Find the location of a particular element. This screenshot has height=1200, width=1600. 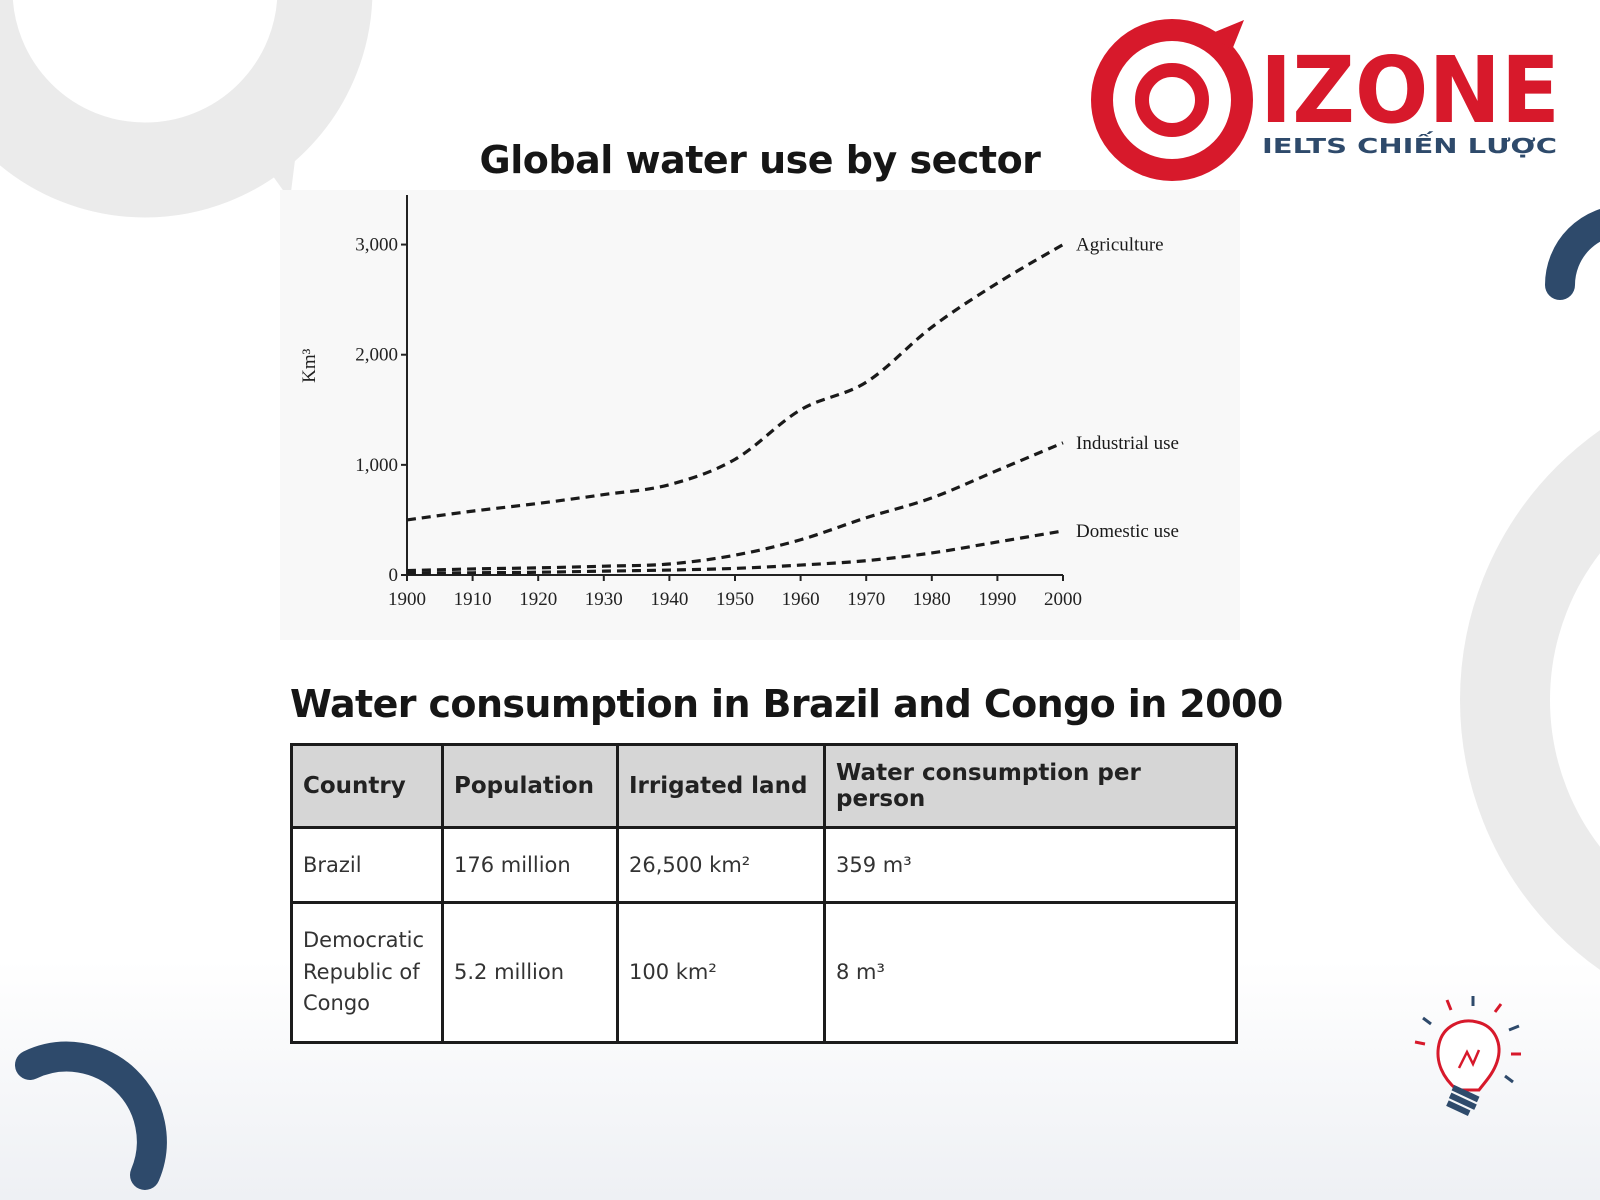

y-axis-label: Km³ is located at coordinates (309, 365).